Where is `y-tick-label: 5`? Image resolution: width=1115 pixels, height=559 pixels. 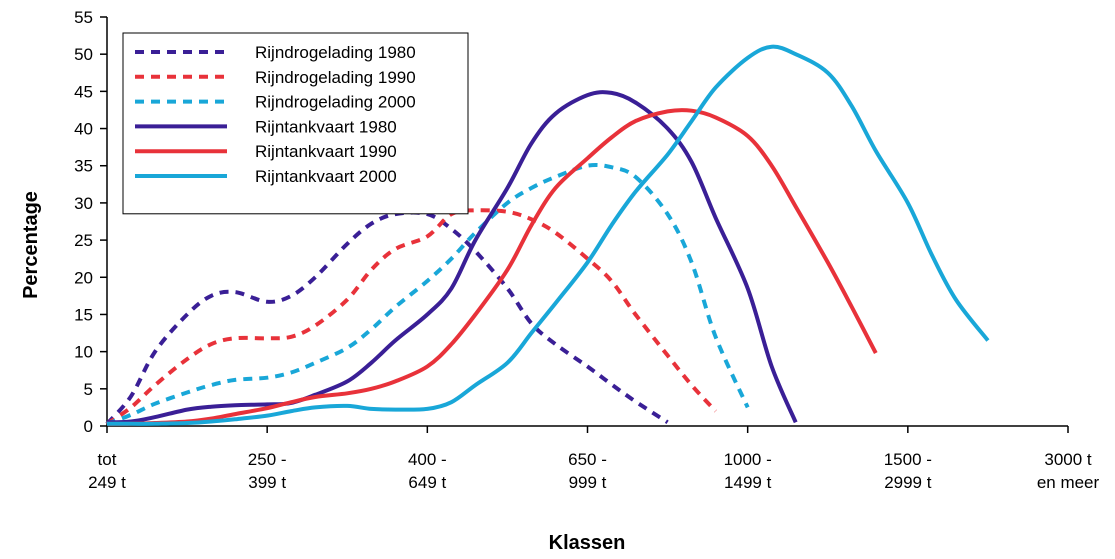 y-tick-label: 5 is located at coordinates (88, 389).